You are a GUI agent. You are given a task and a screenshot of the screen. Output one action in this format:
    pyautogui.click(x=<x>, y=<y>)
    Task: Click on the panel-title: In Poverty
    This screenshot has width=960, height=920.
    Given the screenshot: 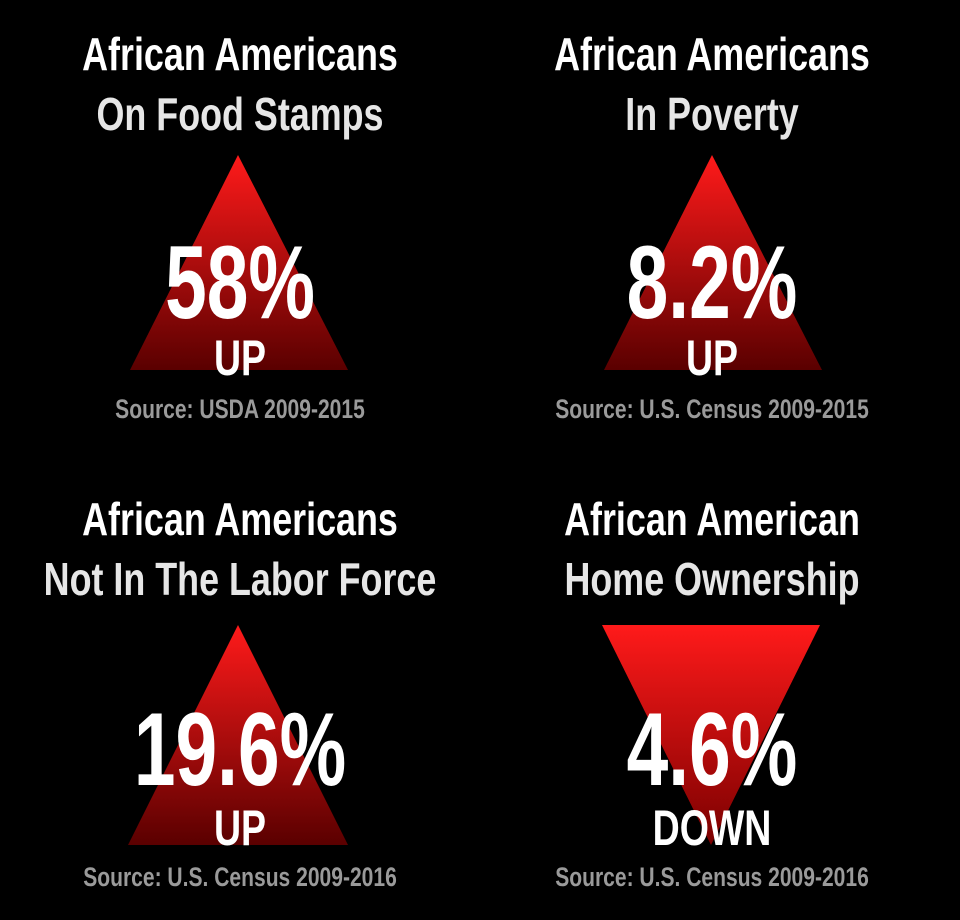 What is the action you would take?
    pyautogui.click(x=712, y=114)
    